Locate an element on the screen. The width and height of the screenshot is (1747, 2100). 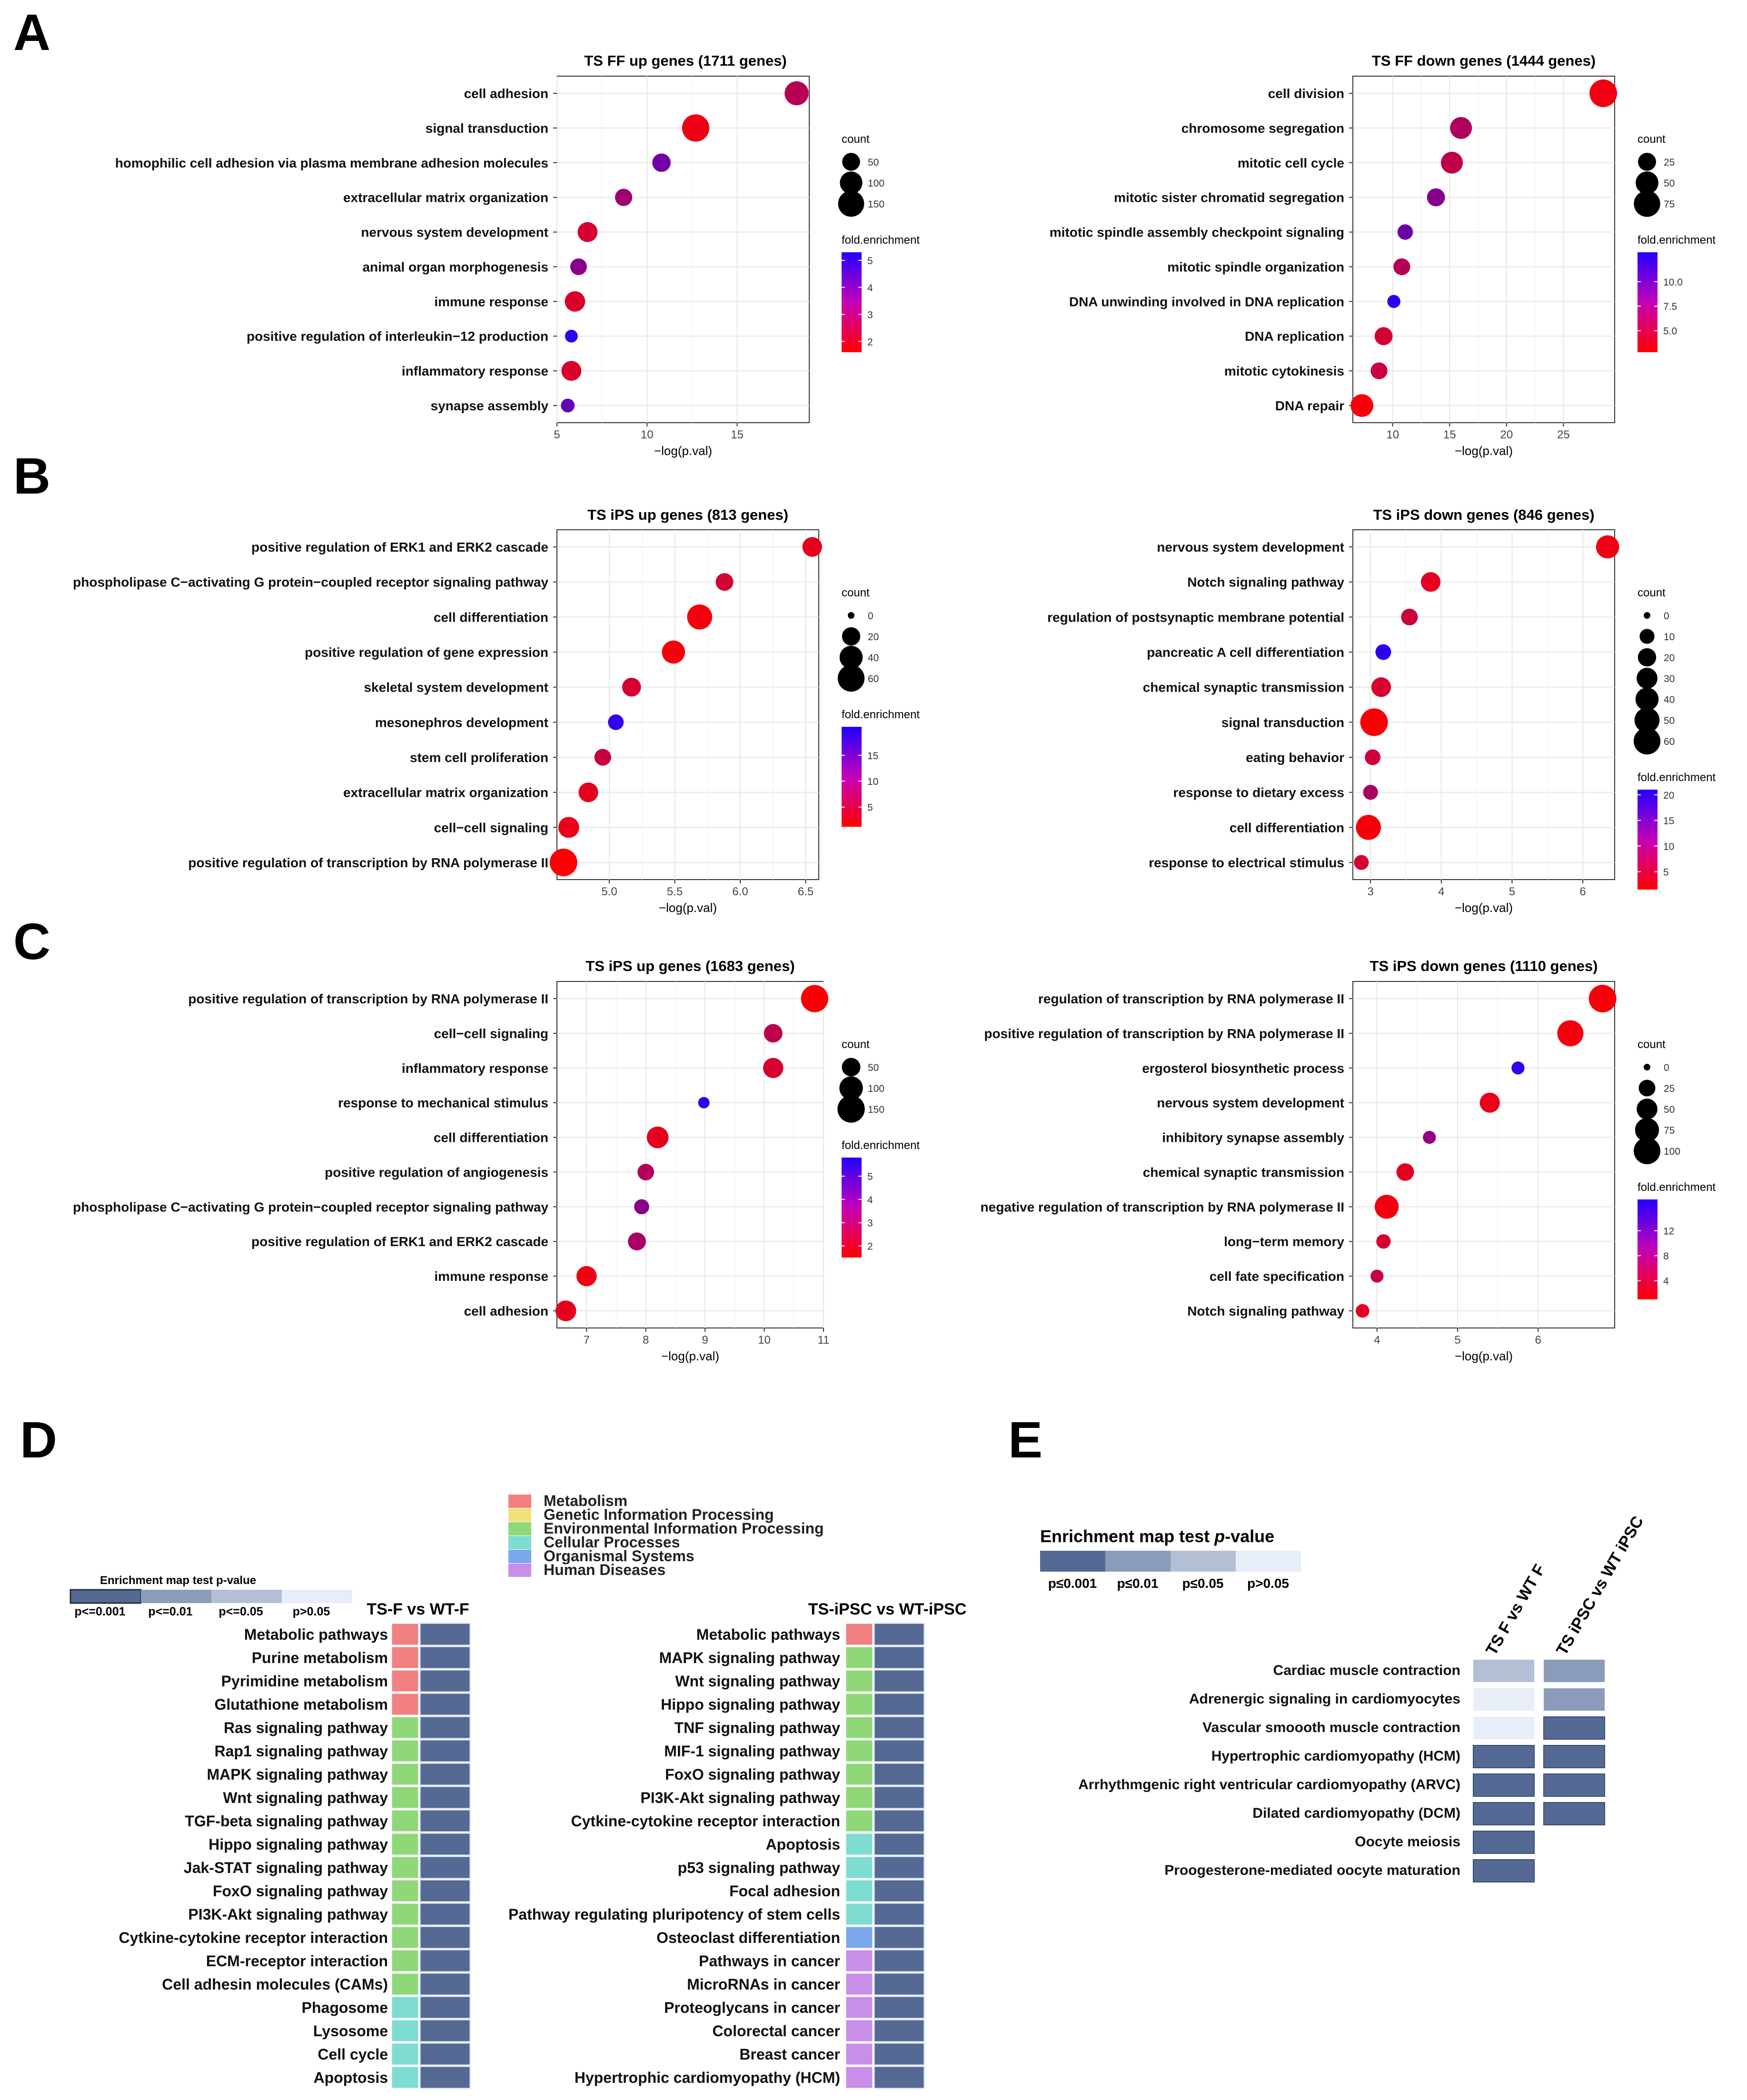
pathway-label: Cell adhesin molecules (CAMs) is located at coordinates (275, 1984).